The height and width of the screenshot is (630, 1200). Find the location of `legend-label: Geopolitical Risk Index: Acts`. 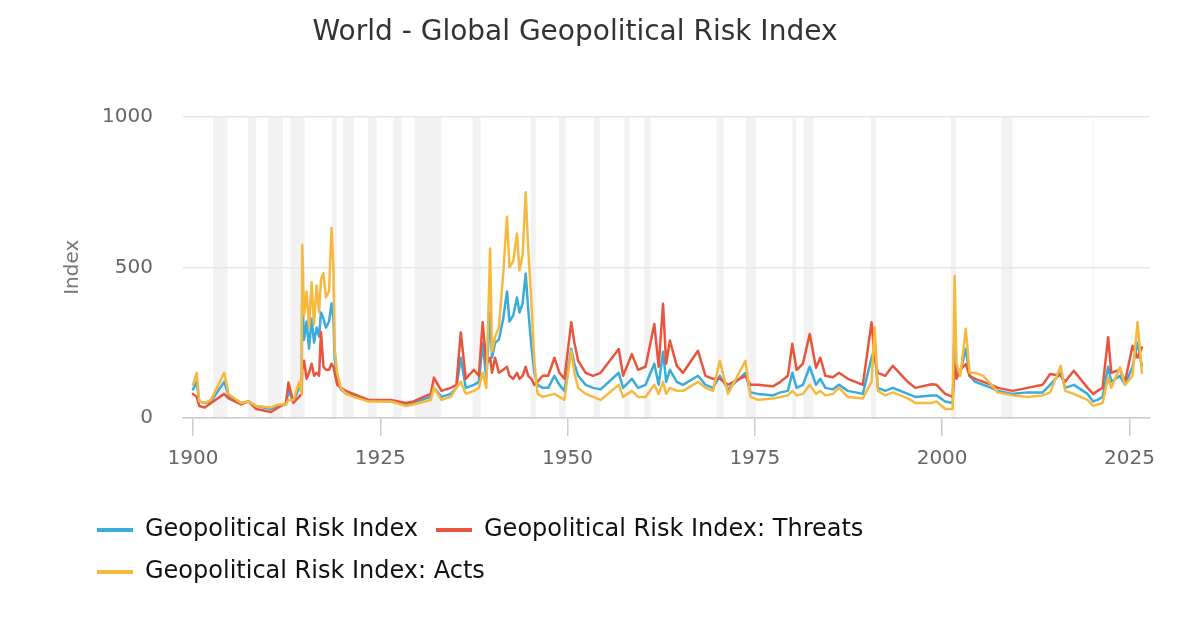

legend-label: Geopolitical Risk Index: Acts is located at coordinates (315, 570).